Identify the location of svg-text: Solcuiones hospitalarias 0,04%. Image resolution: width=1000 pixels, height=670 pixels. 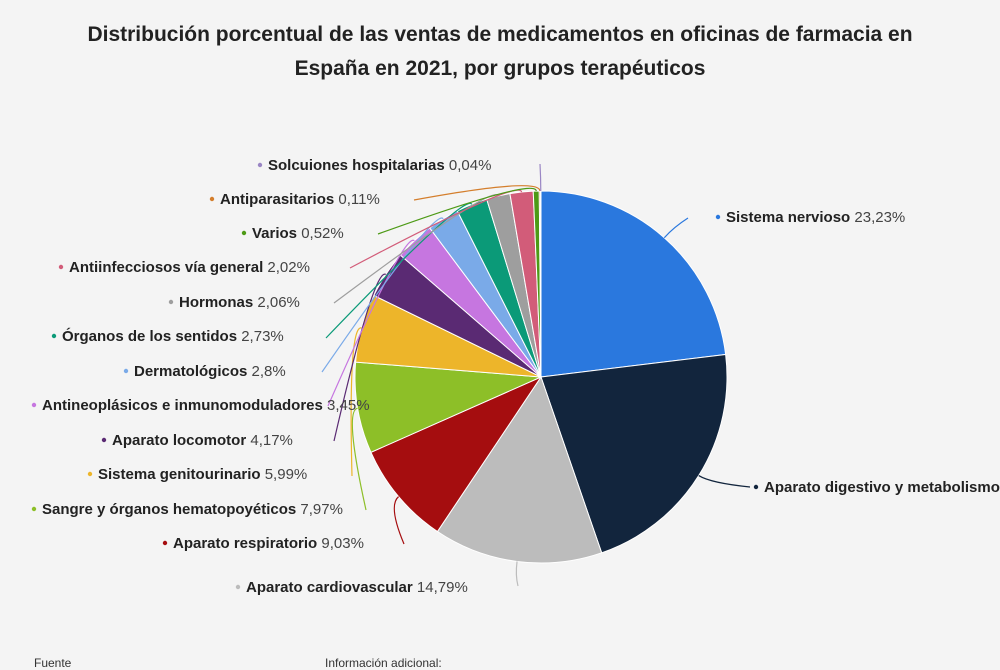
(379, 165).